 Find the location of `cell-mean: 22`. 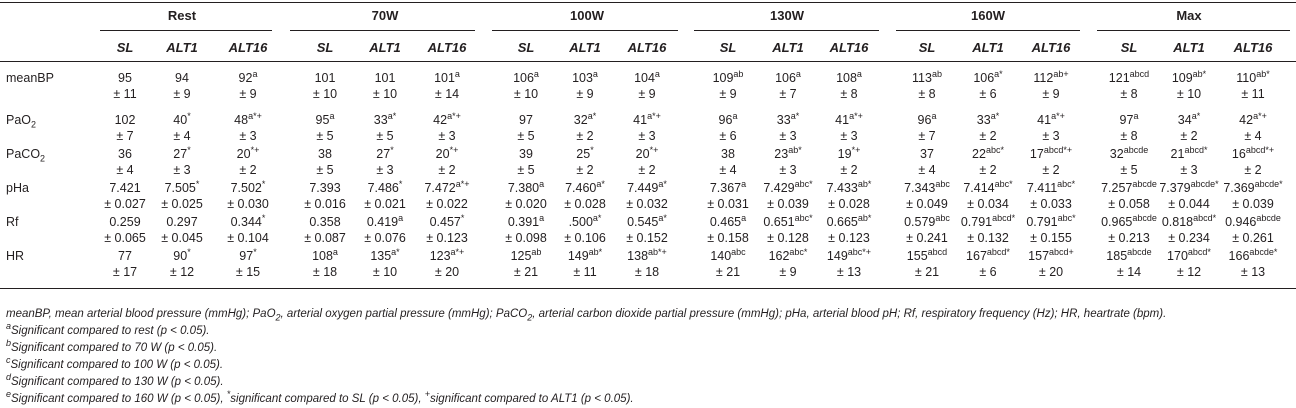

cell-mean: 22 is located at coordinates (979, 154).